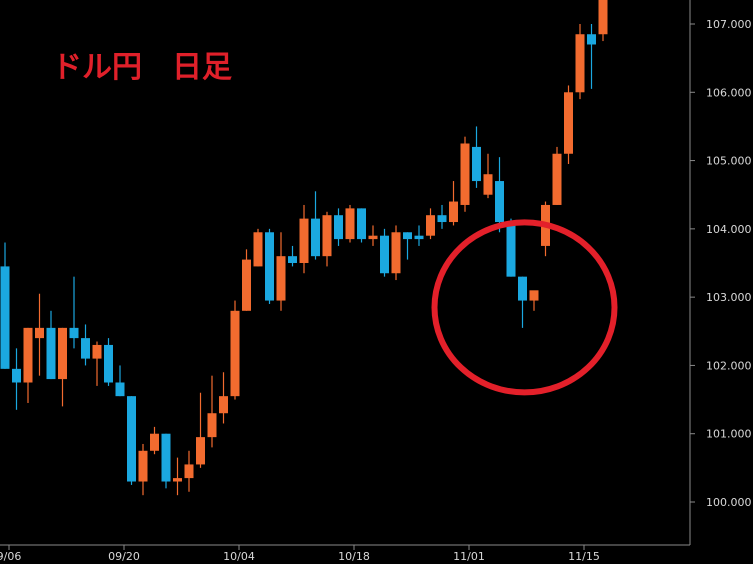 Image resolution: width=753 pixels, height=564 pixels. What do you see at coordinates (729, 92) in the screenshot?
I see `y-tick-label: 106.000` at bounding box center [729, 92].